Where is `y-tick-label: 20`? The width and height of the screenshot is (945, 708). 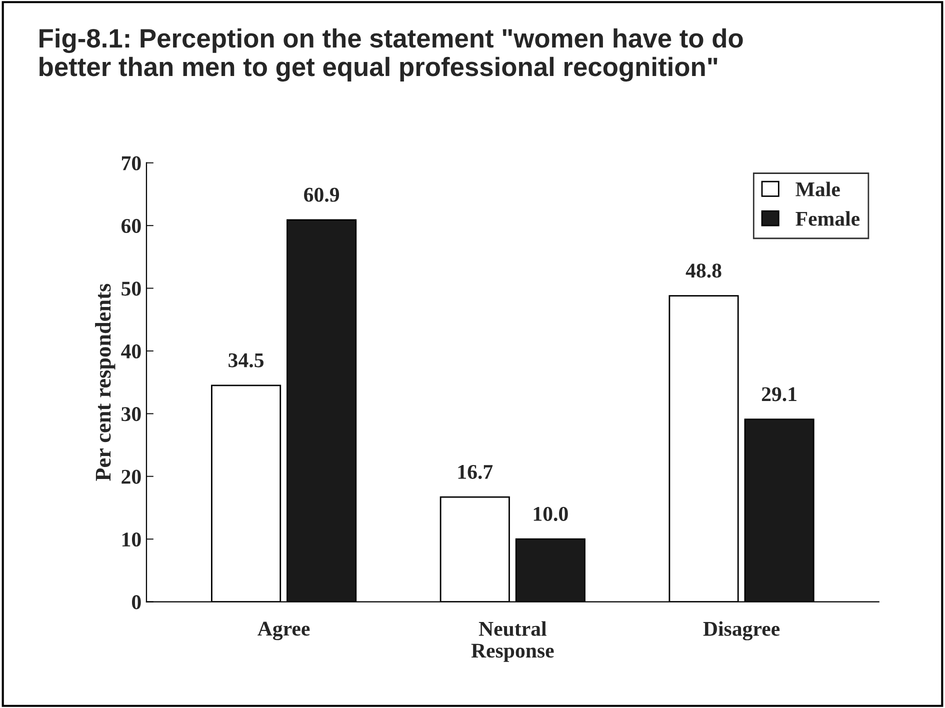 y-tick-label: 20 is located at coordinates (131, 477).